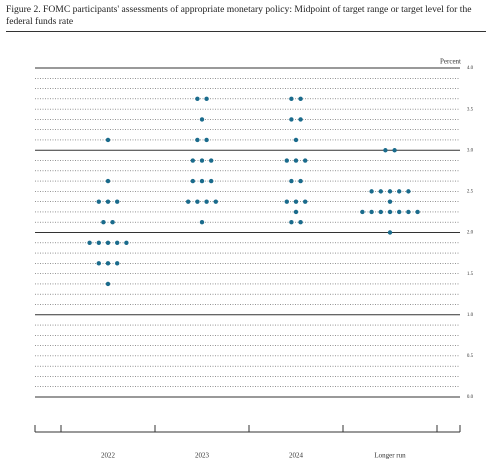  Describe the element at coordinates (470, 356) in the screenshot. I see `y-tick-label: 0.5` at that location.